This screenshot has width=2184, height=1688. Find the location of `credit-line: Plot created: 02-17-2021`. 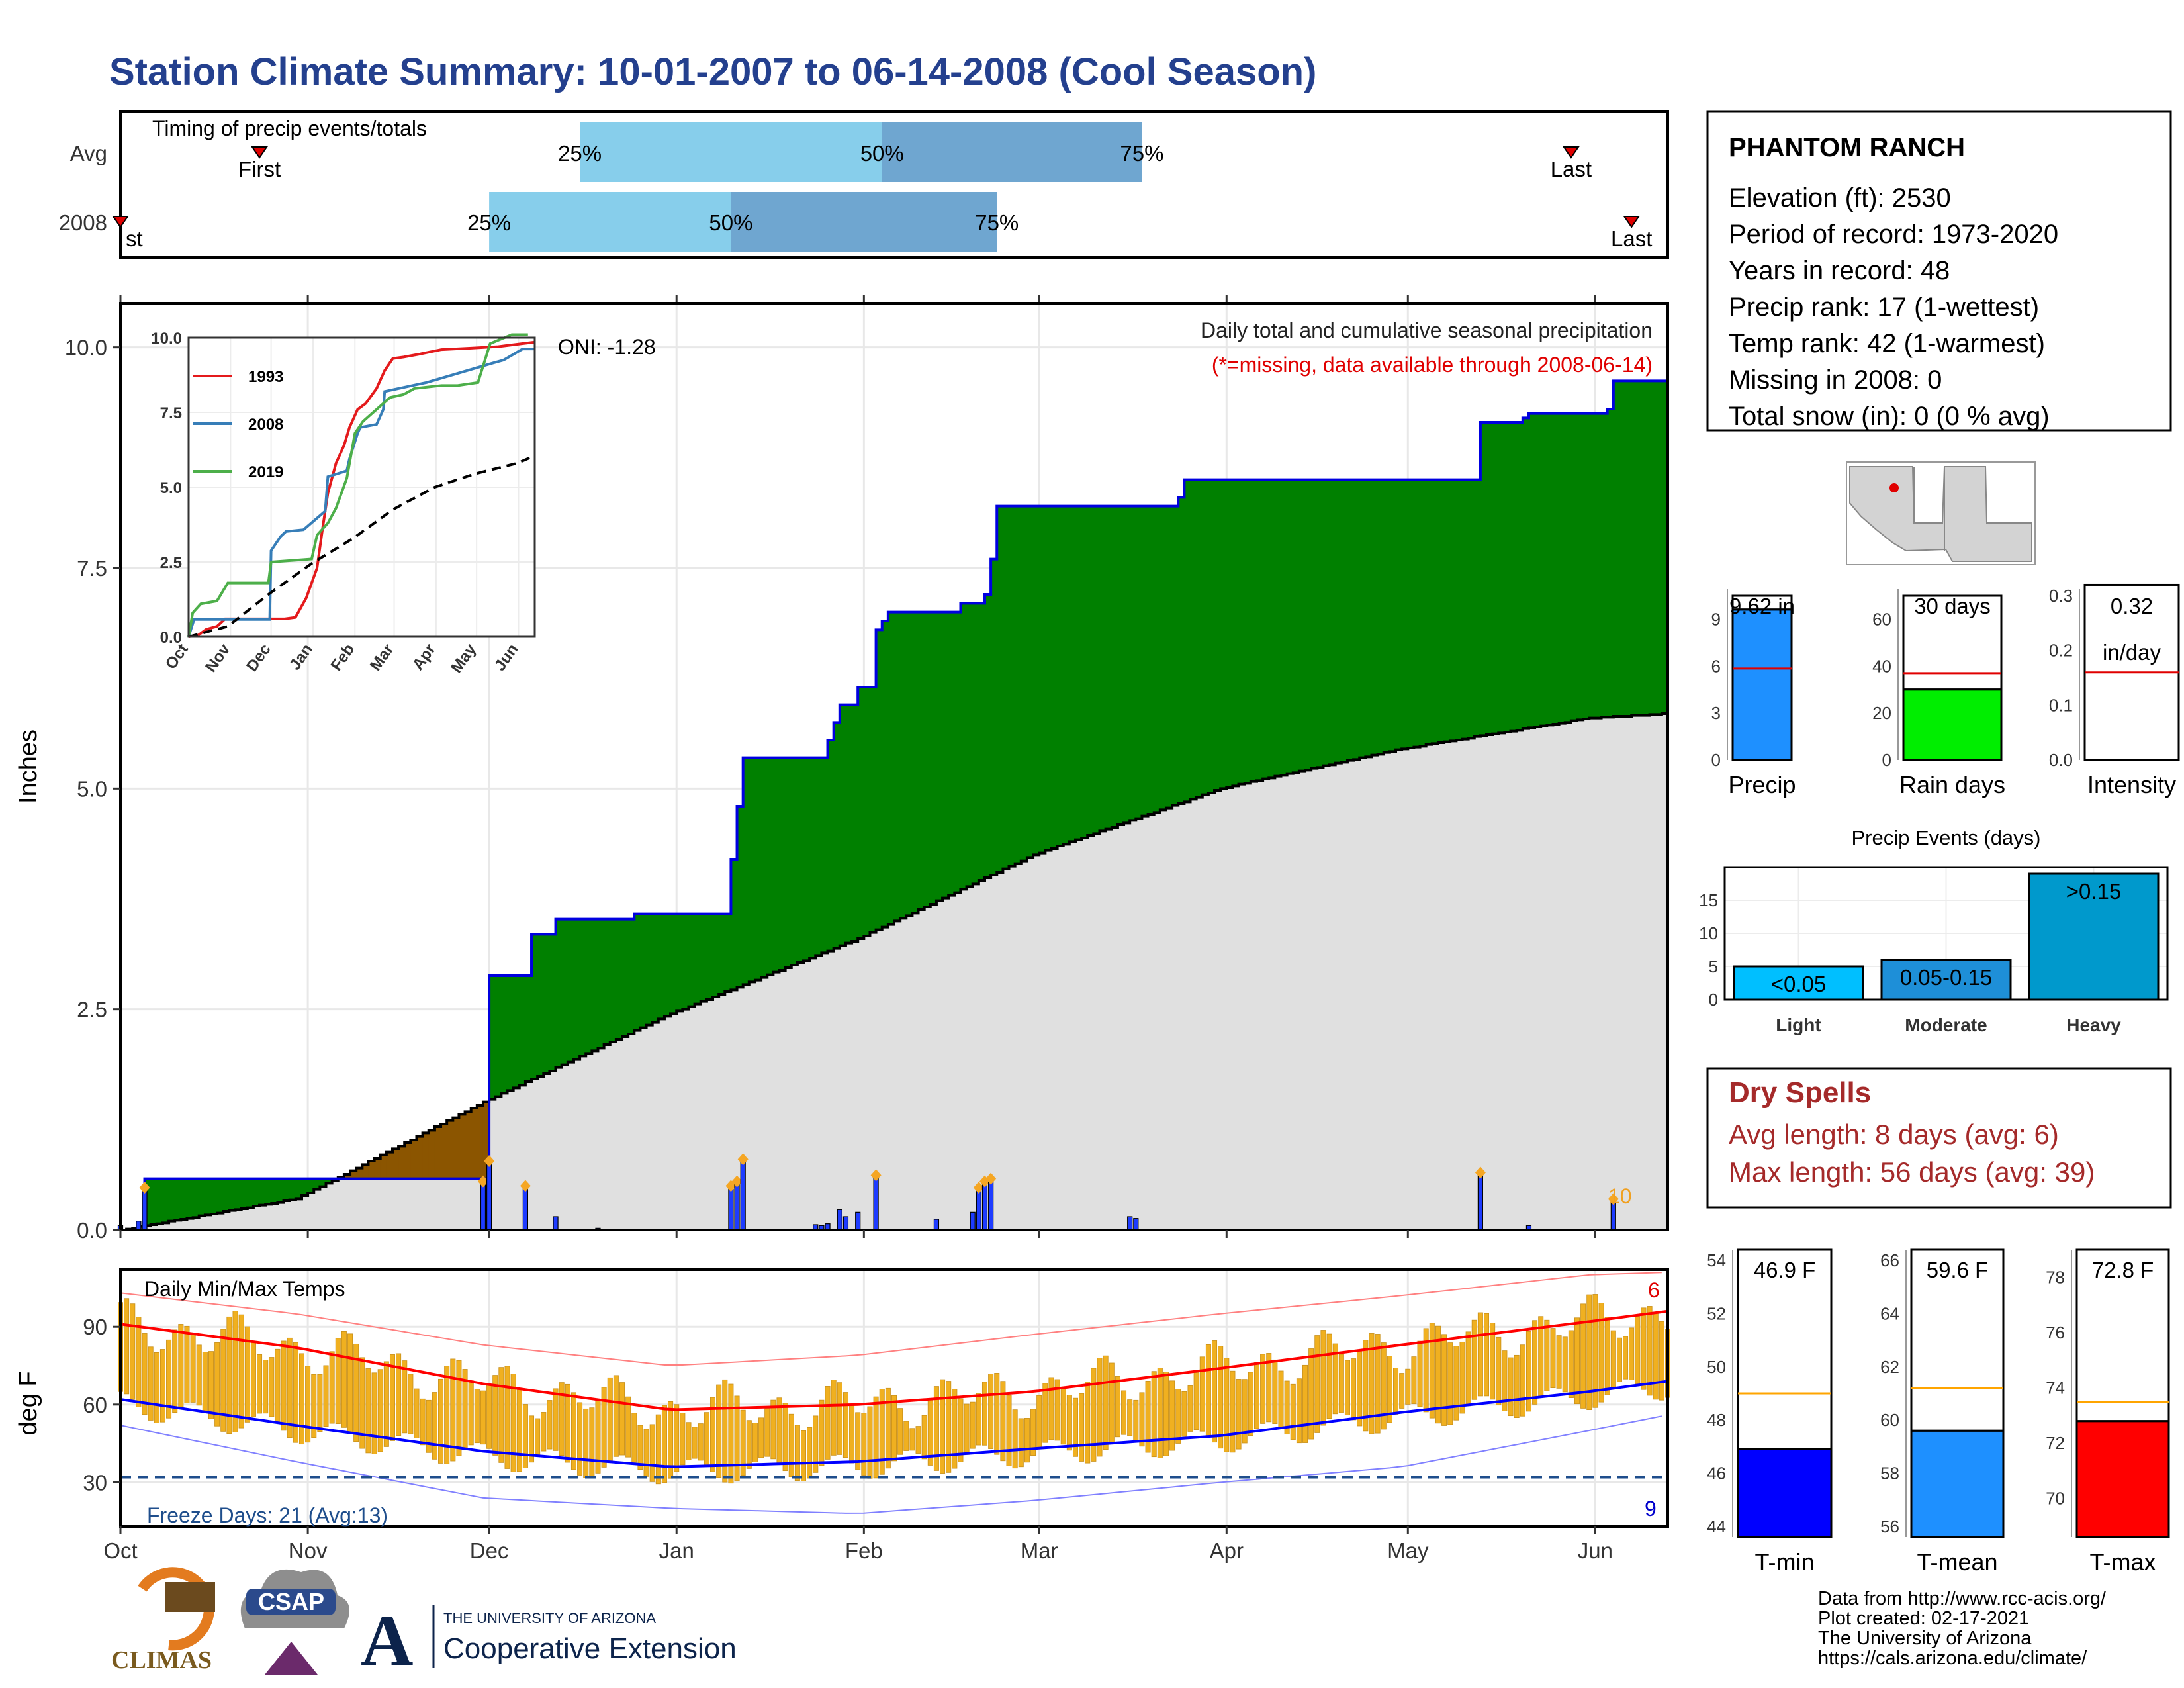

credit-line: Plot created: 02-17-2021 is located at coordinates (1923, 1618).